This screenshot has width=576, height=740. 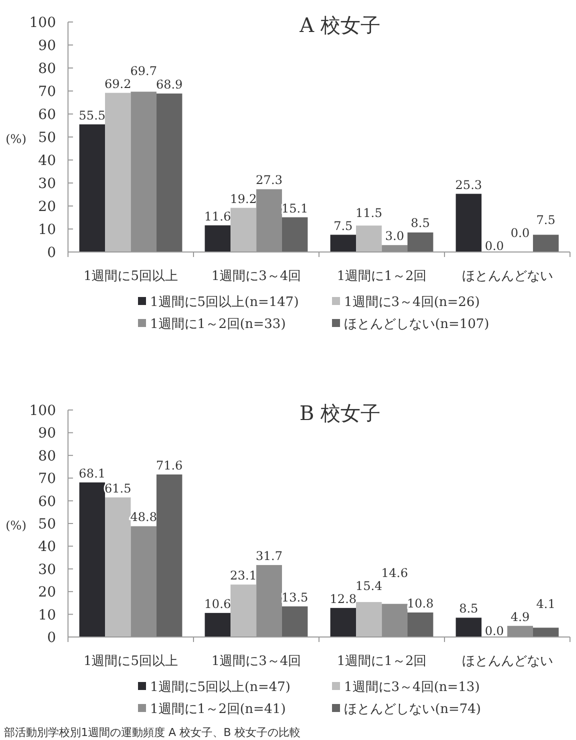 What do you see at coordinates (118, 83) in the screenshot?
I see `data-label: 69.2` at bounding box center [118, 83].